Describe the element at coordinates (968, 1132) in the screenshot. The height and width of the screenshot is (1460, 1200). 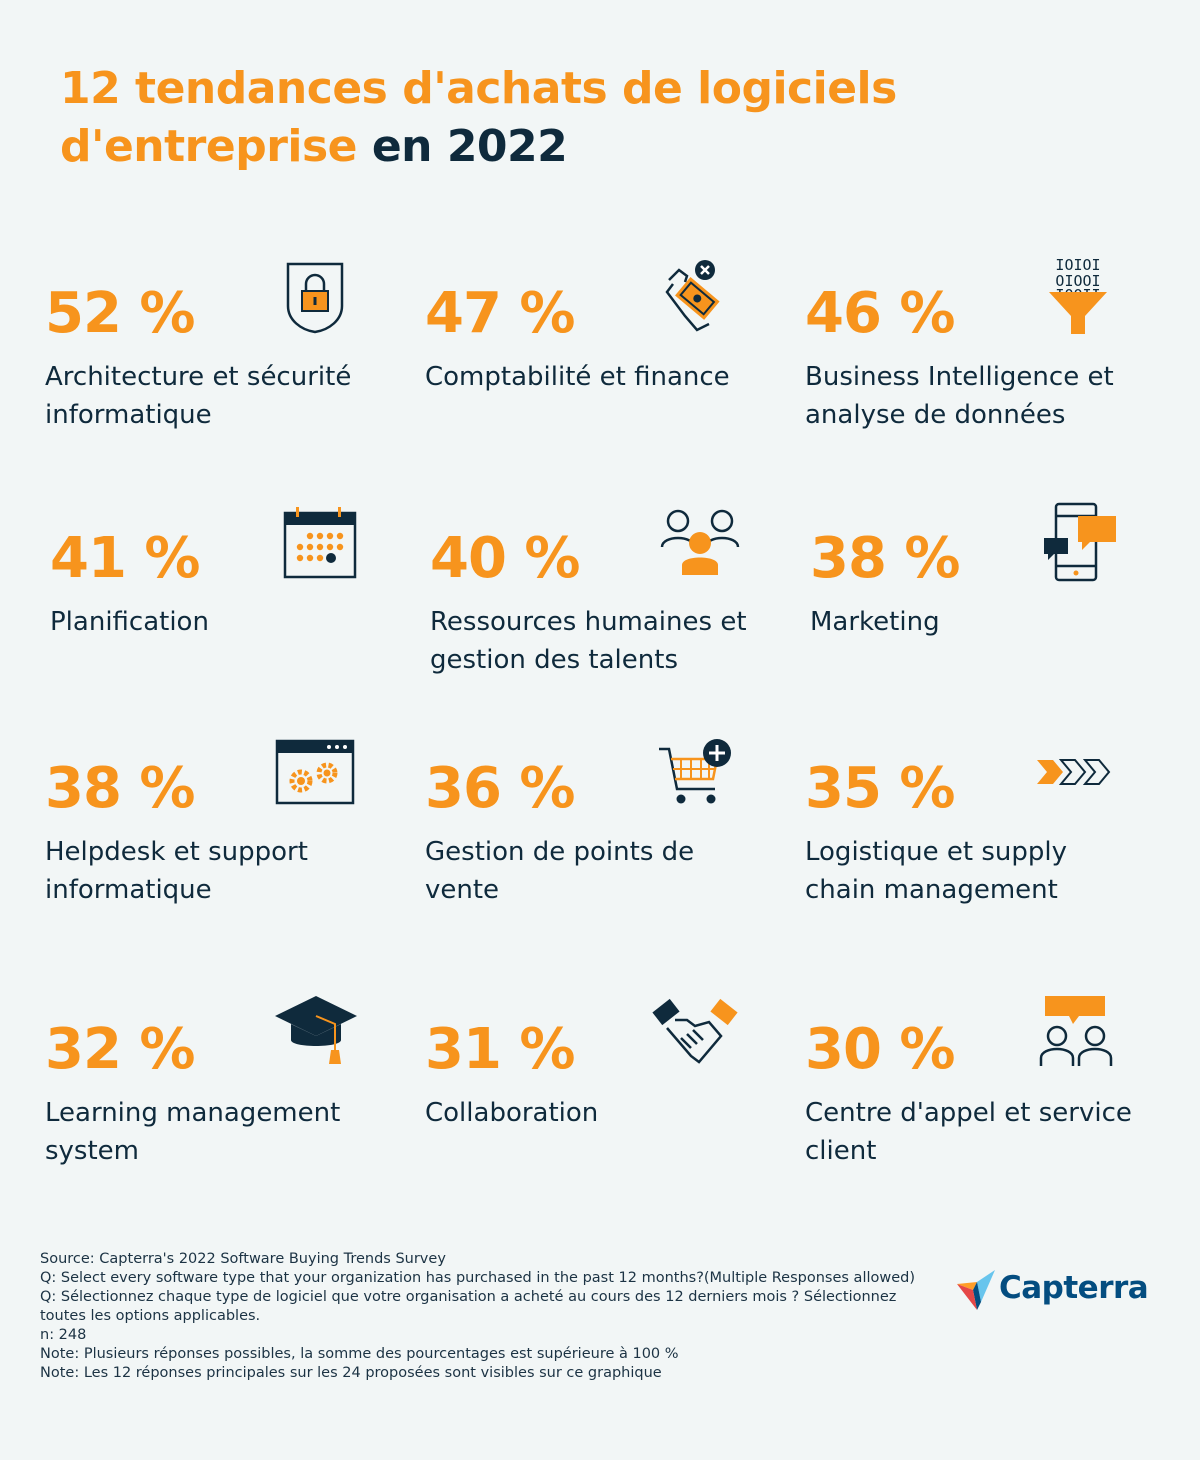
I see `stat-label: Centre d'appel et service client` at that location.